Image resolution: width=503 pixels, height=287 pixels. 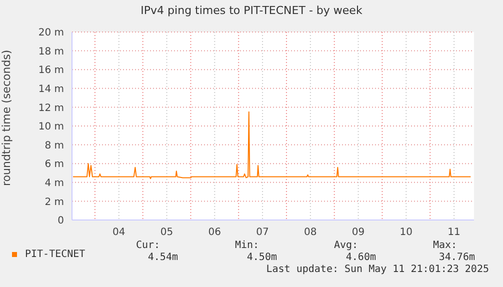 I want to click on text: 4.60m, so click(x=360, y=257).